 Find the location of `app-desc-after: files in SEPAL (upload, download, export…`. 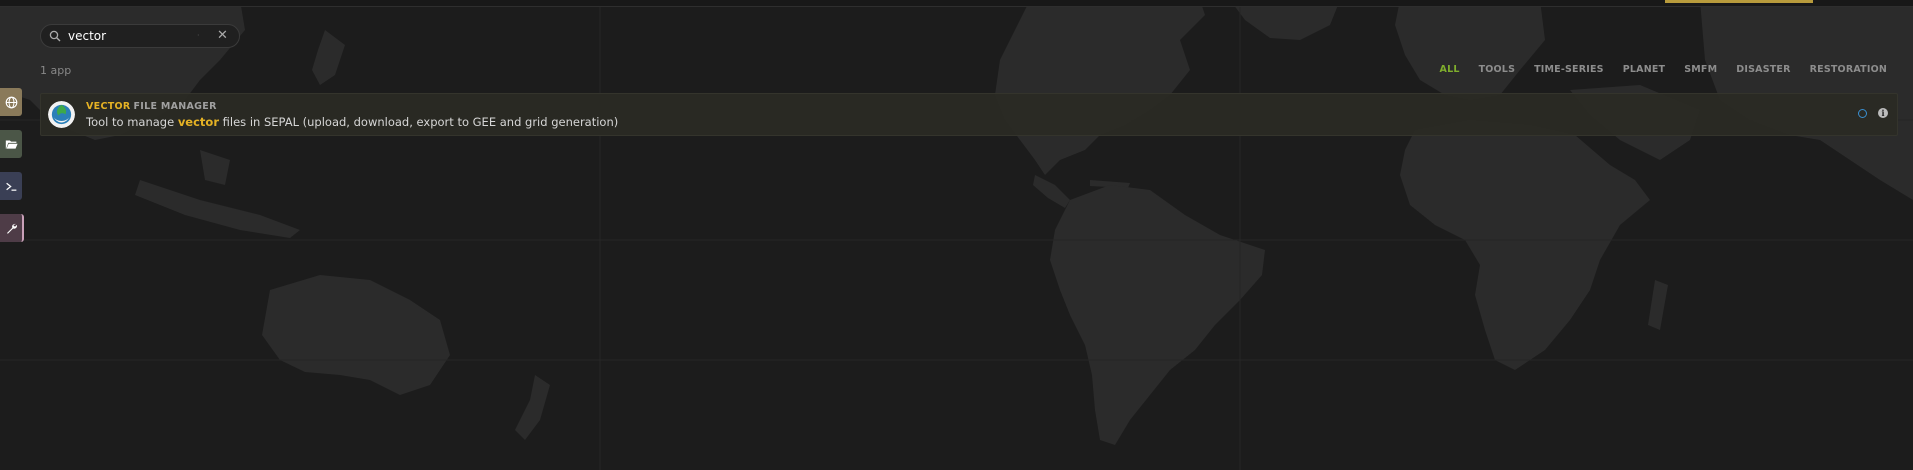

app-desc-after: files in SEPAL (upload, download, export… is located at coordinates (419, 122).